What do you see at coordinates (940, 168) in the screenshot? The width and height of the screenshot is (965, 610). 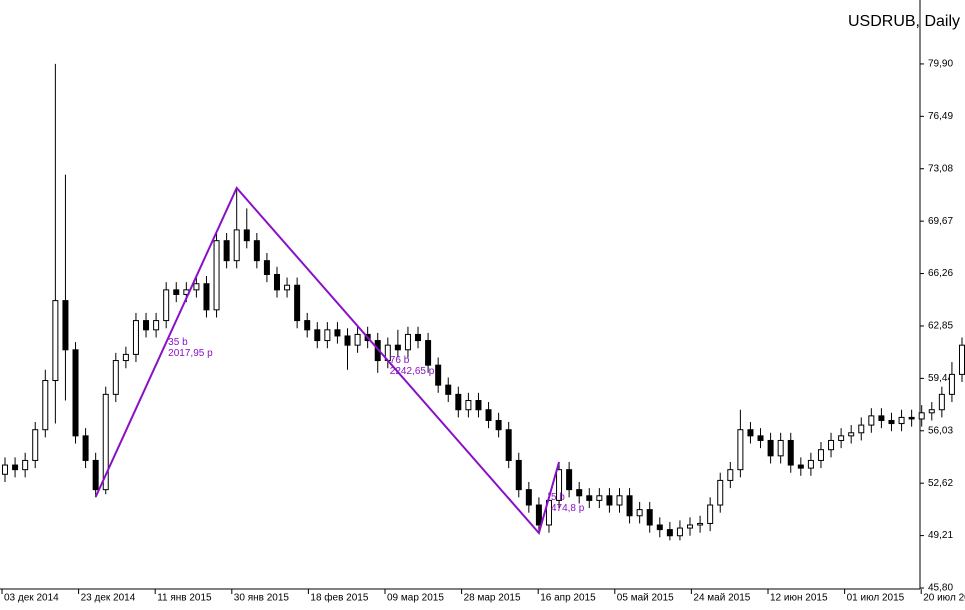 I see `y-tick-label: 73,08` at bounding box center [940, 168].